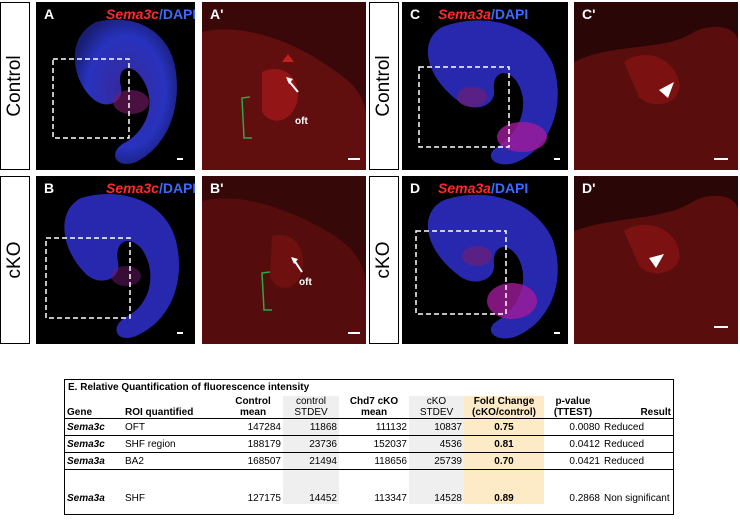  What do you see at coordinates (504, 486) in the screenshot?
I see `cell-fold-change: 0.89` at bounding box center [504, 486].